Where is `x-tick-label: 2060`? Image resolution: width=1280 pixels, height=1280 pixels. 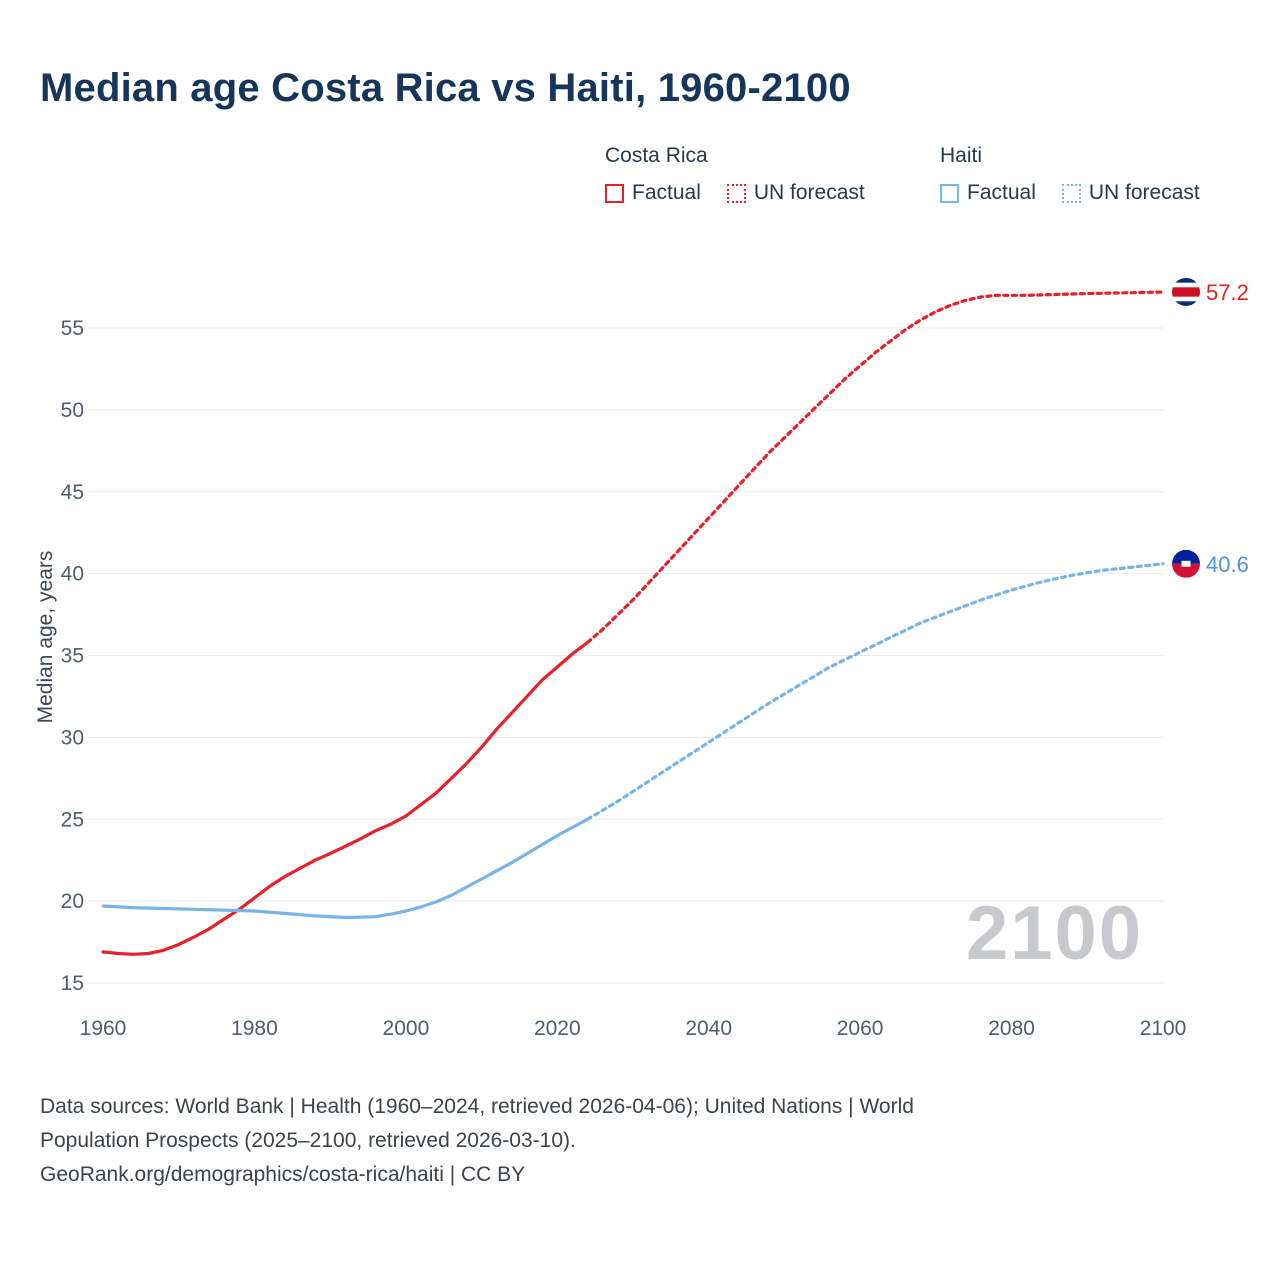
x-tick-label: 2060 is located at coordinates (860, 1028).